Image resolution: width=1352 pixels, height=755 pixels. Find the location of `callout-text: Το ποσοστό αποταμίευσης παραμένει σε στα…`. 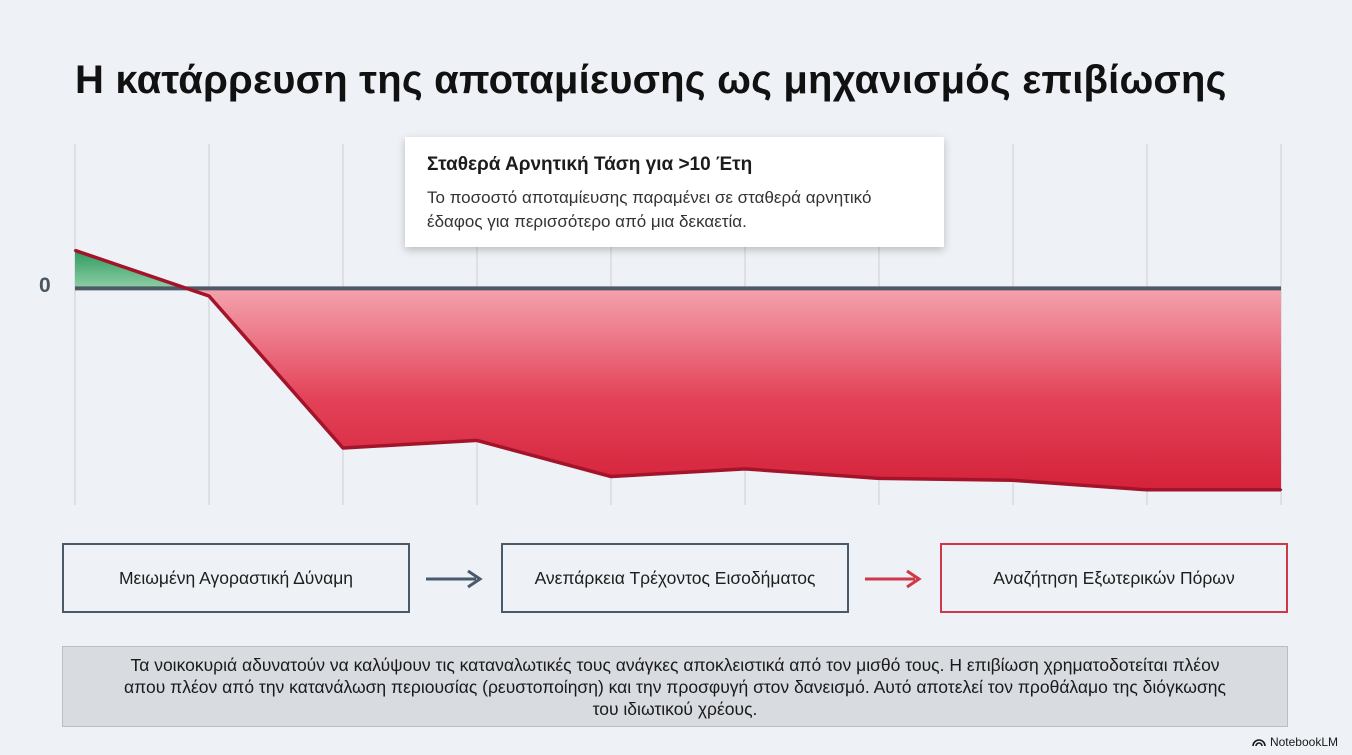

callout-text: Το ποσοστό αποταμίευσης παραμένει σε στα… is located at coordinates (649, 209).